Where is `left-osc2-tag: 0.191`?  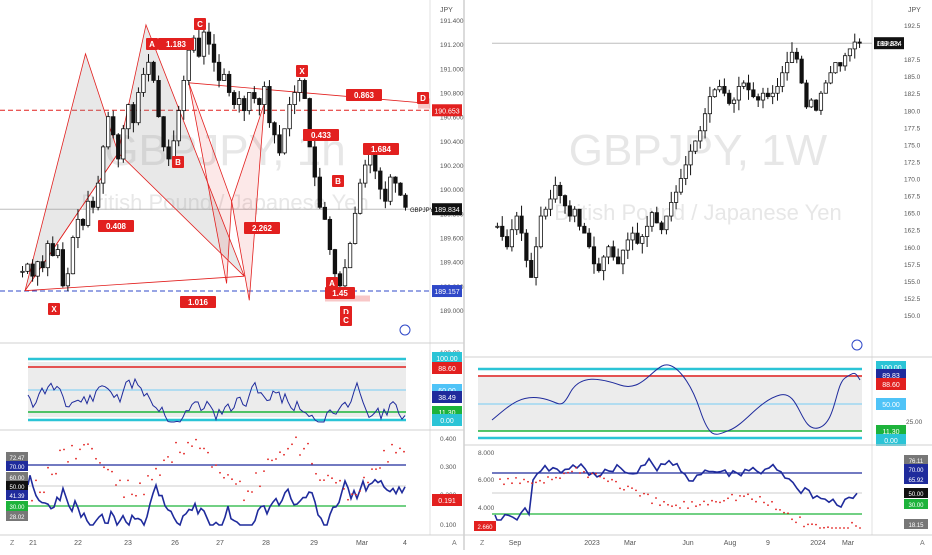
left-osc2-tag: 0.191 is located at coordinates (447, 501).